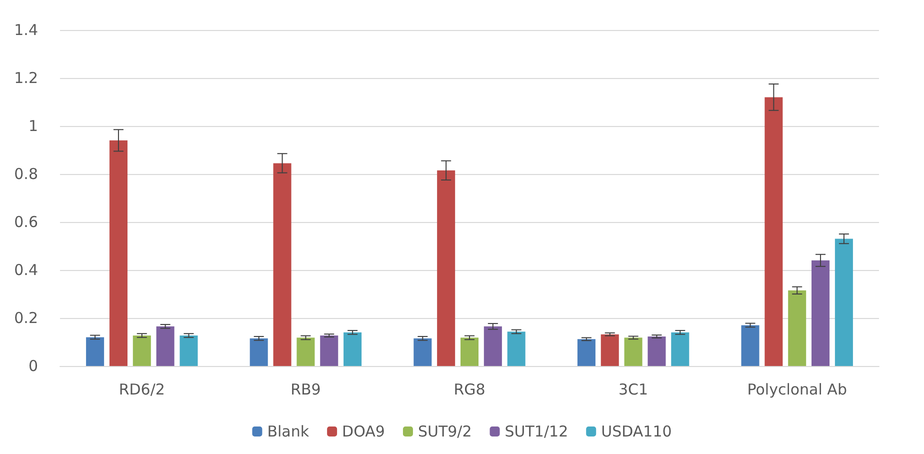 This screenshot has height=454, width=924. What do you see at coordinates (445, 431) in the screenshot?
I see `legend-label: SUT9/2` at bounding box center [445, 431].